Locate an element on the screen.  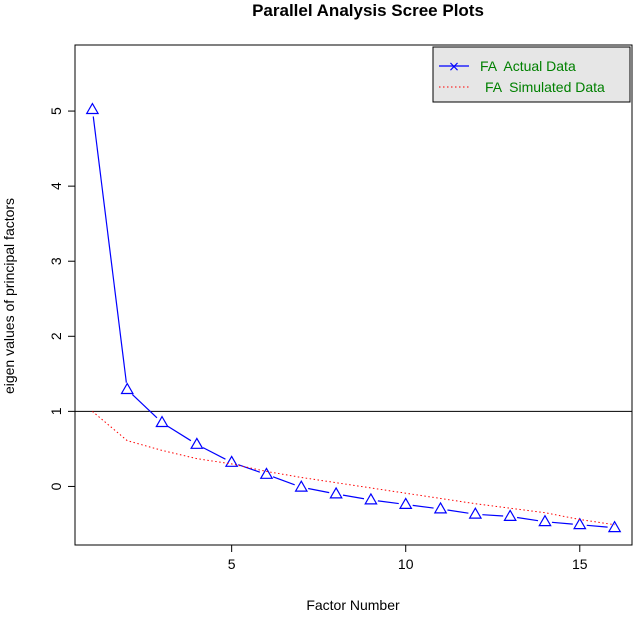
x-tick-label: 5 is located at coordinates (232, 564).